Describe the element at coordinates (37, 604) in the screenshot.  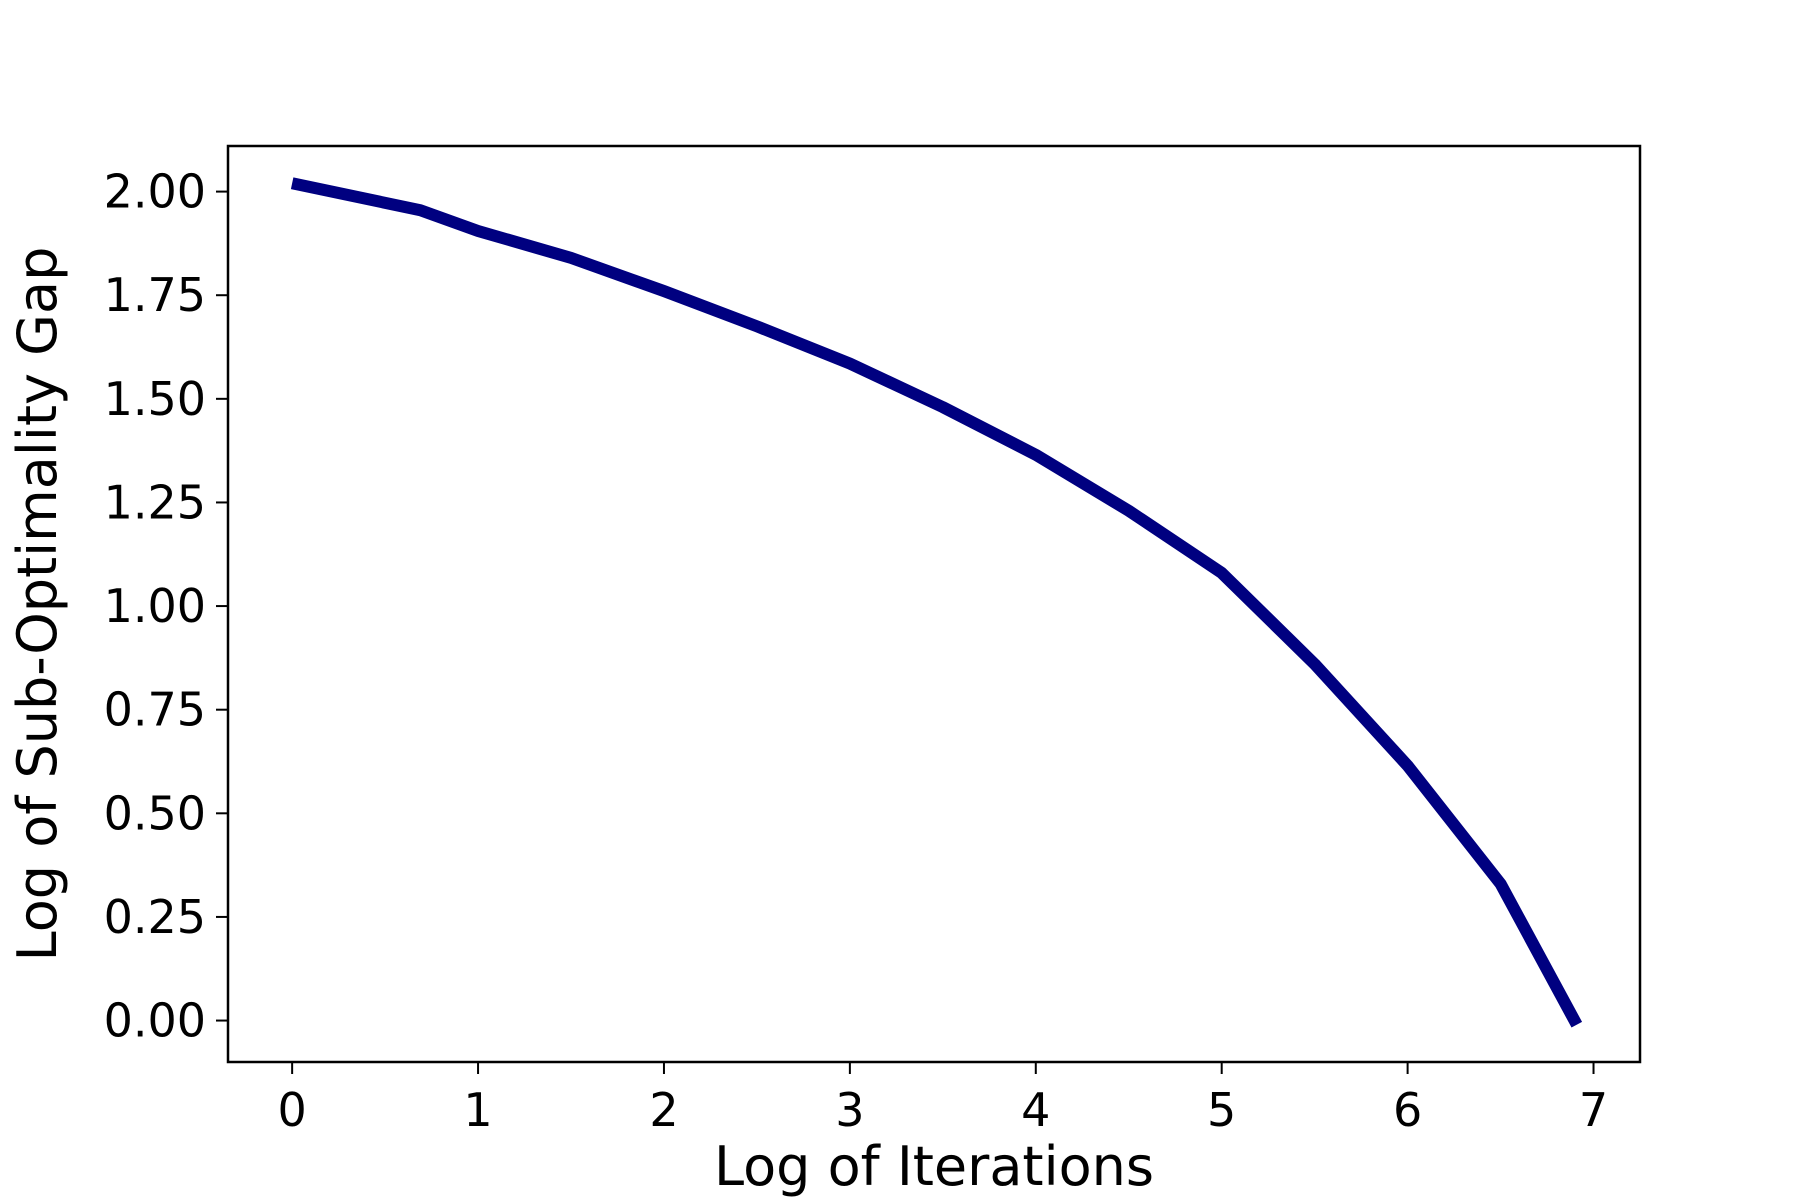
I see `y-axis-label: Log of Sub-Optimality Gap` at that location.